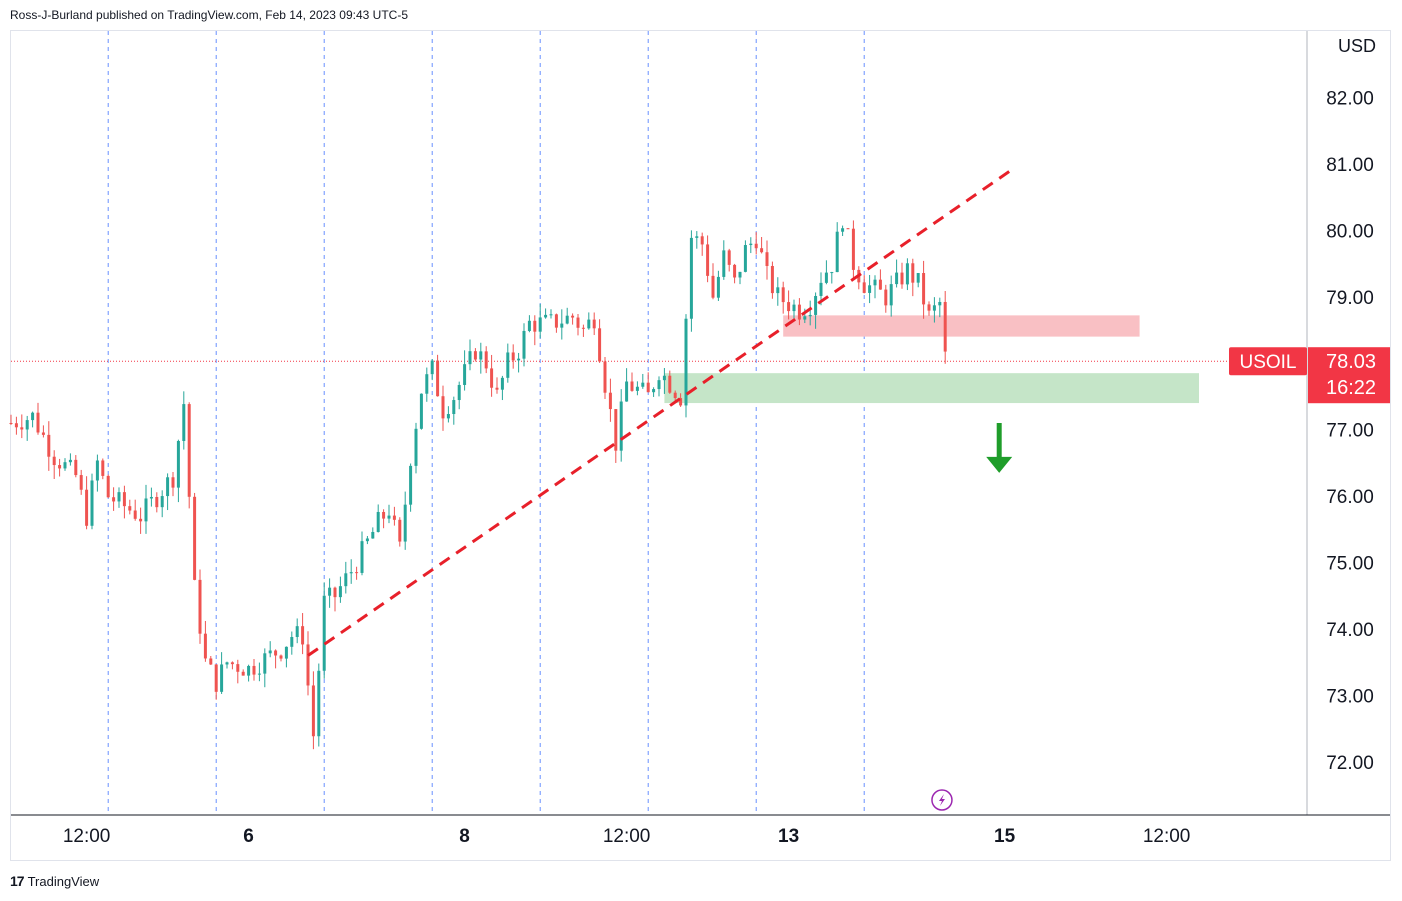 The height and width of the screenshot is (901, 1402). I want to click on y-tick-label: 72.00, so click(1350, 763).